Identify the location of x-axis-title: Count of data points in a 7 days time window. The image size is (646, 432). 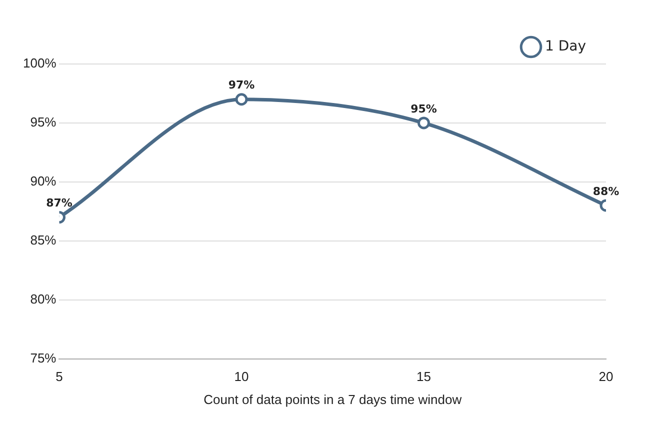
(333, 399).